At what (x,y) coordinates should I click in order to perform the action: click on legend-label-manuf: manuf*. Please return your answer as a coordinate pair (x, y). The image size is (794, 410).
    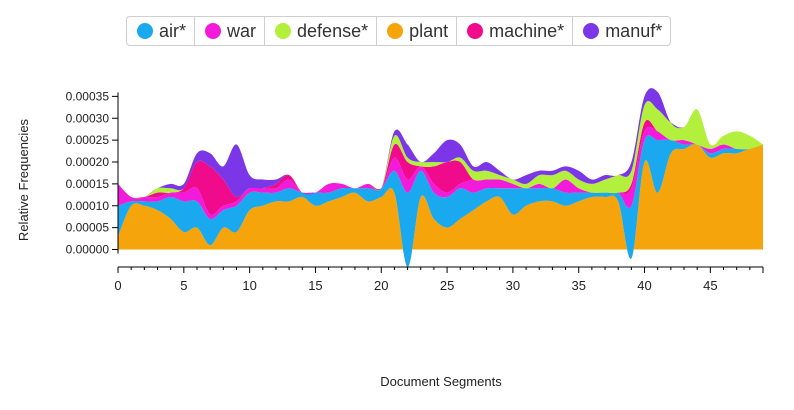
    Looking at the image, I should click on (634, 30).